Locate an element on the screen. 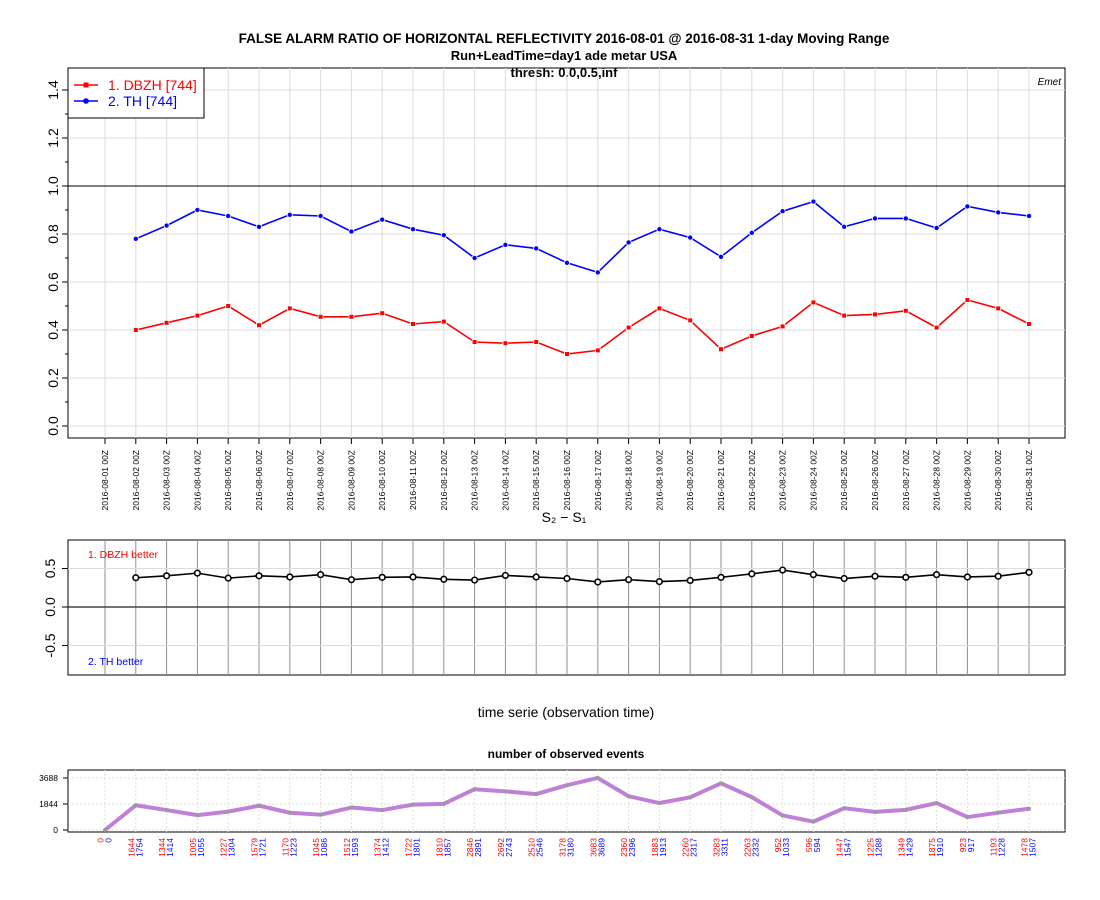 The image size is (1100, 900). event-count-label: 1005 is located at coordinates (193, 847).